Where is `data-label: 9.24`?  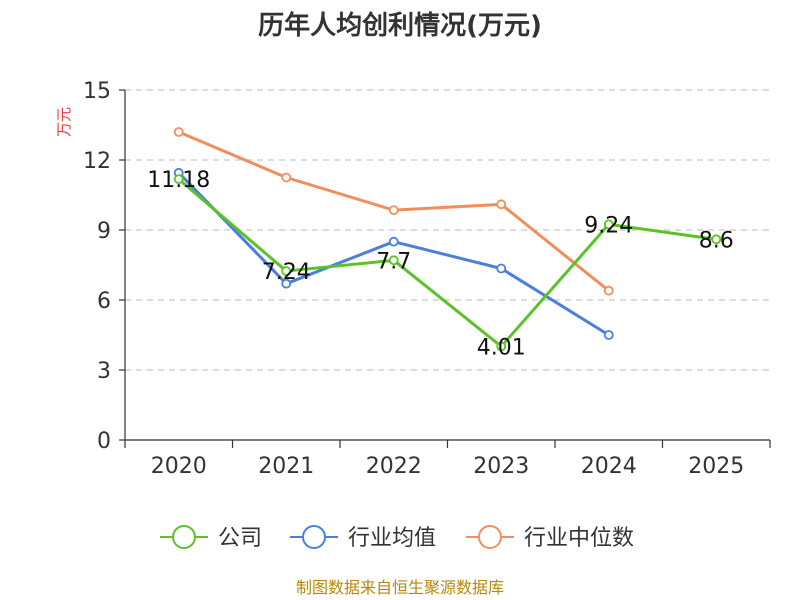
data-label: 9.24 is located at coordinates (608, 225).